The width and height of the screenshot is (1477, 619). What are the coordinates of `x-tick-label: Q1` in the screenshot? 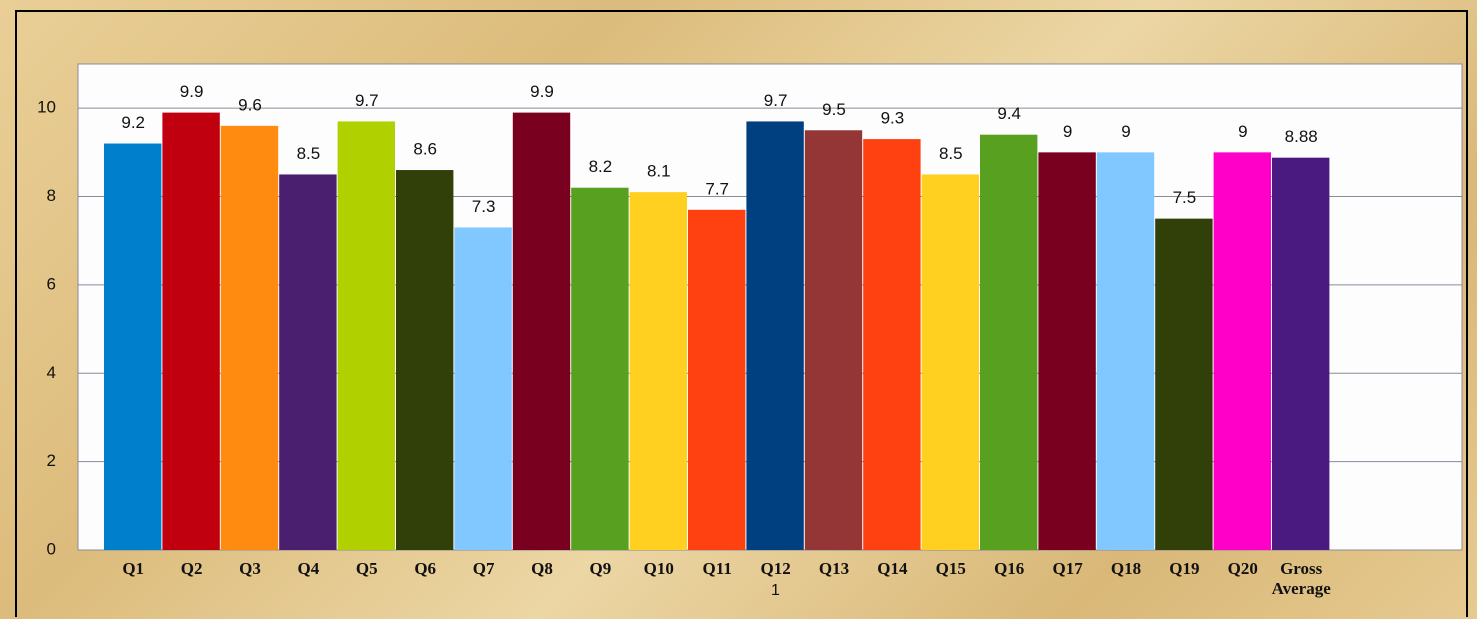 It's located at (133, 568).